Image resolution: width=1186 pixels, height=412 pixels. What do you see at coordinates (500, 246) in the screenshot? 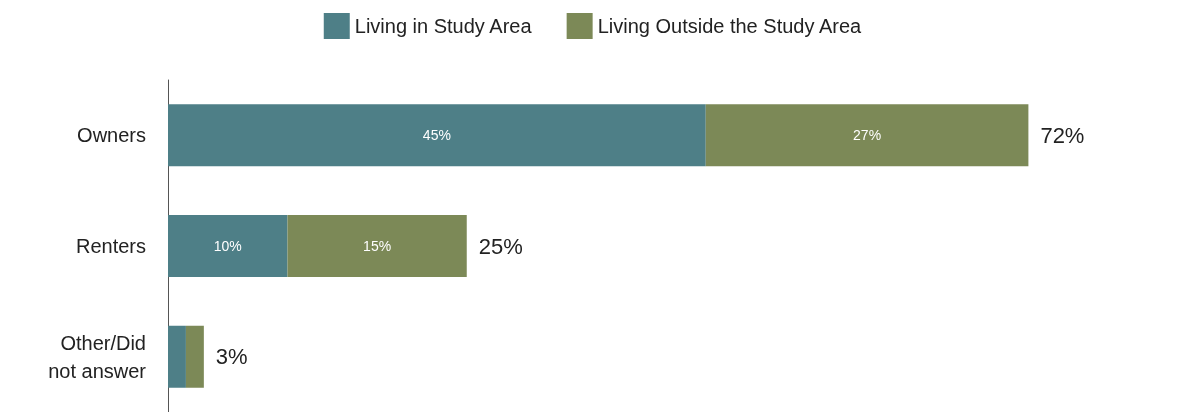
I see `total-label: 25%` at bounding box center [500, 246].